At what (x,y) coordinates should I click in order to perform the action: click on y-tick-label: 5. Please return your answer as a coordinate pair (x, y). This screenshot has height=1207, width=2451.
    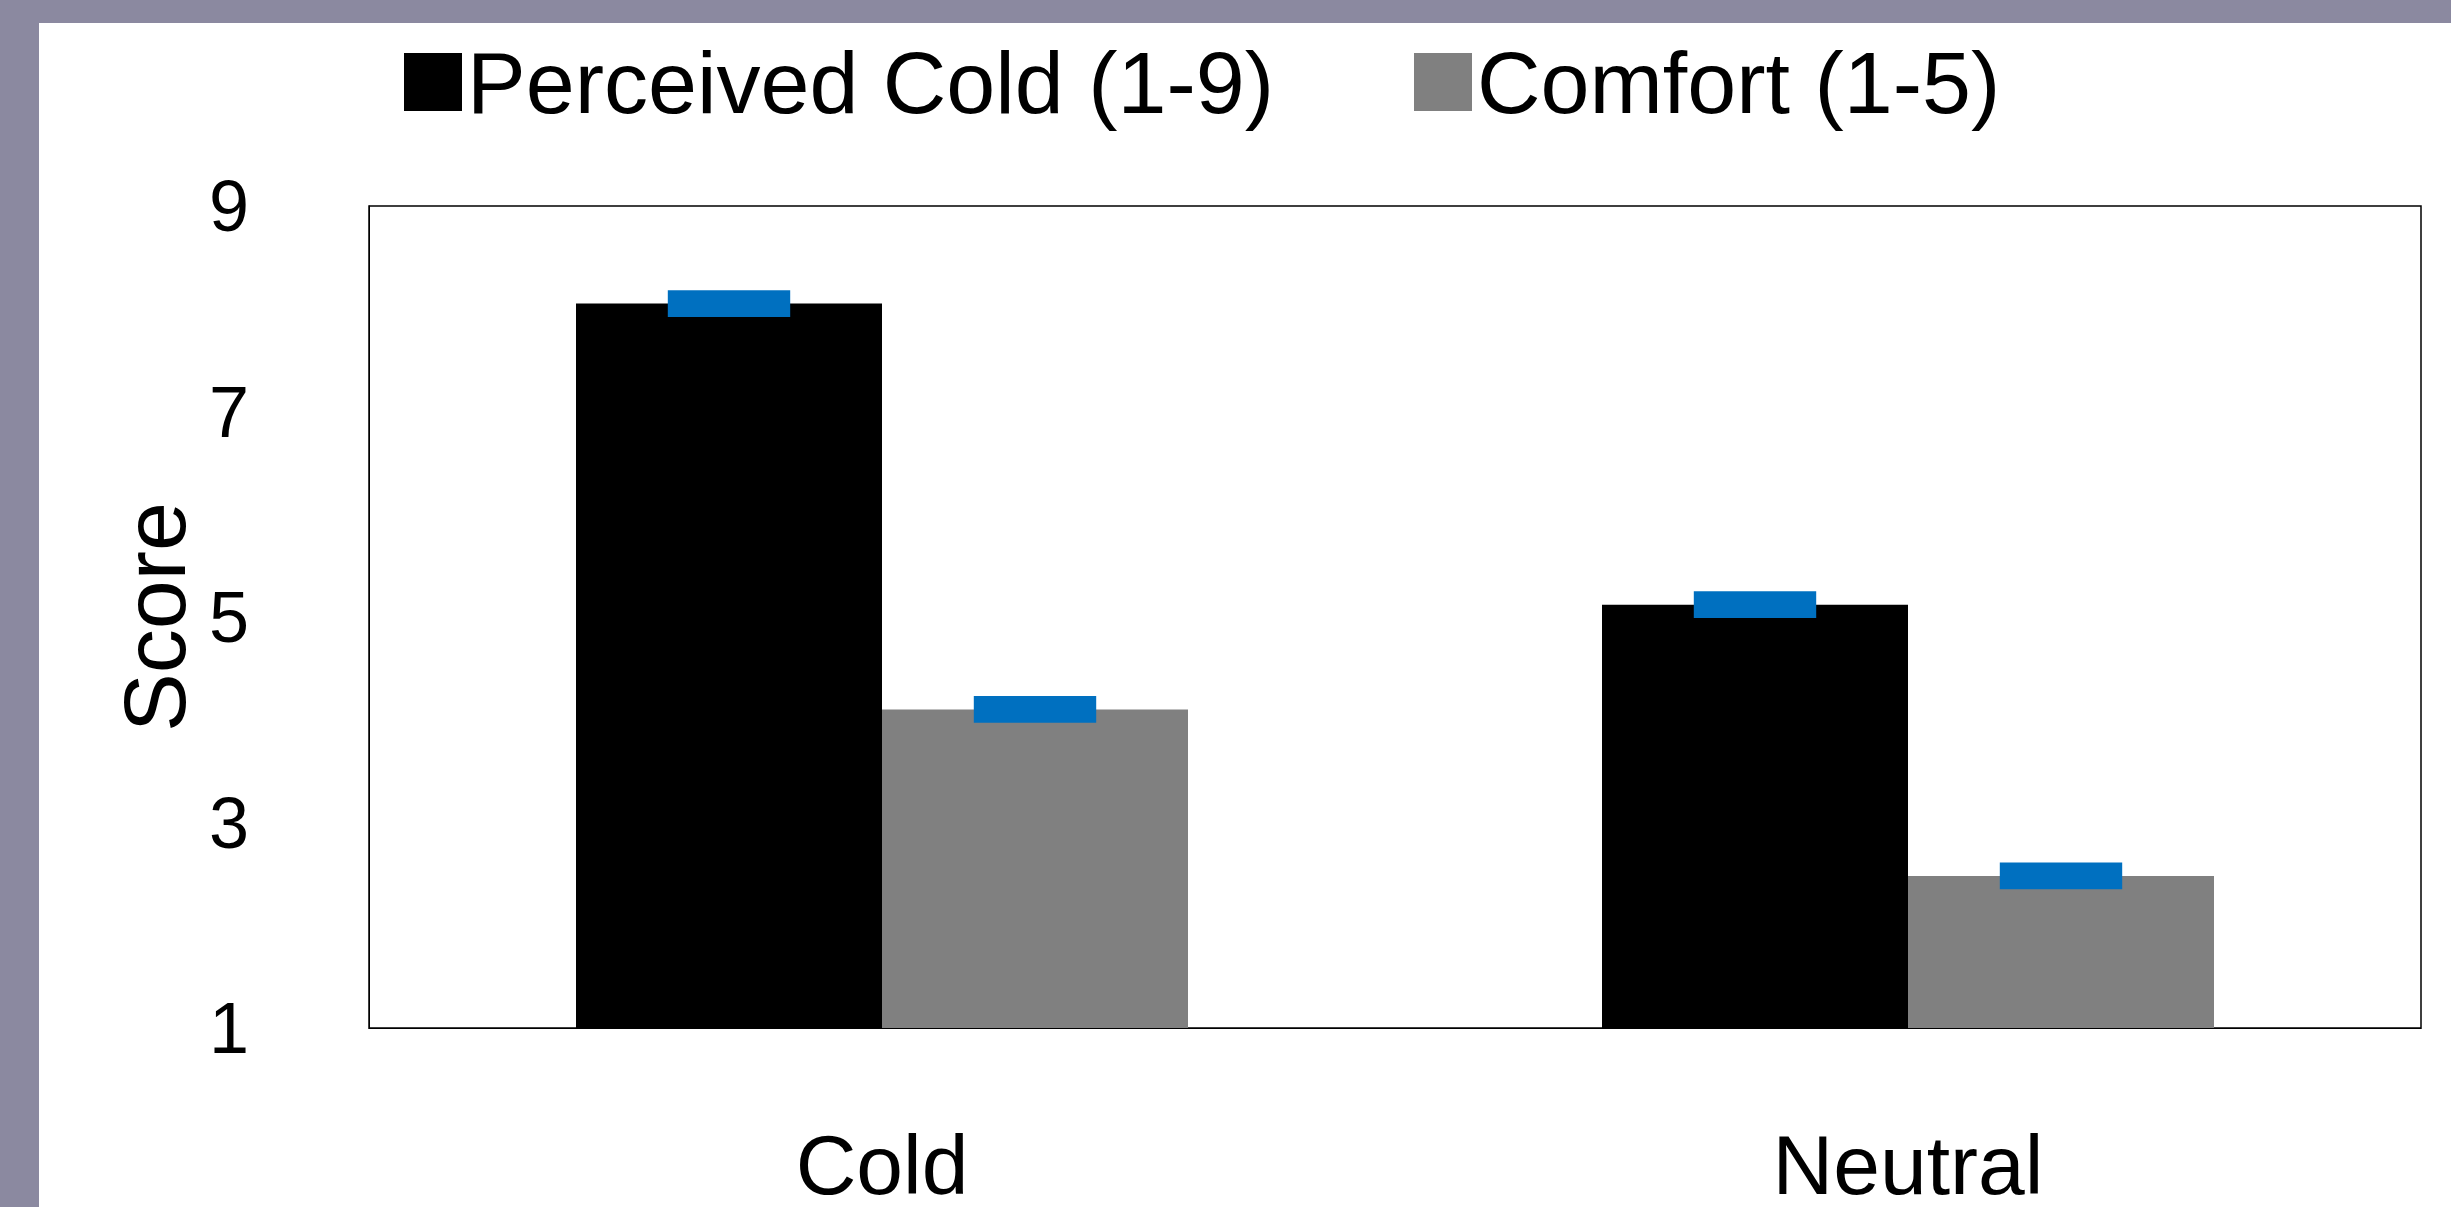
    Looking at the image, I should click on (228, 617).